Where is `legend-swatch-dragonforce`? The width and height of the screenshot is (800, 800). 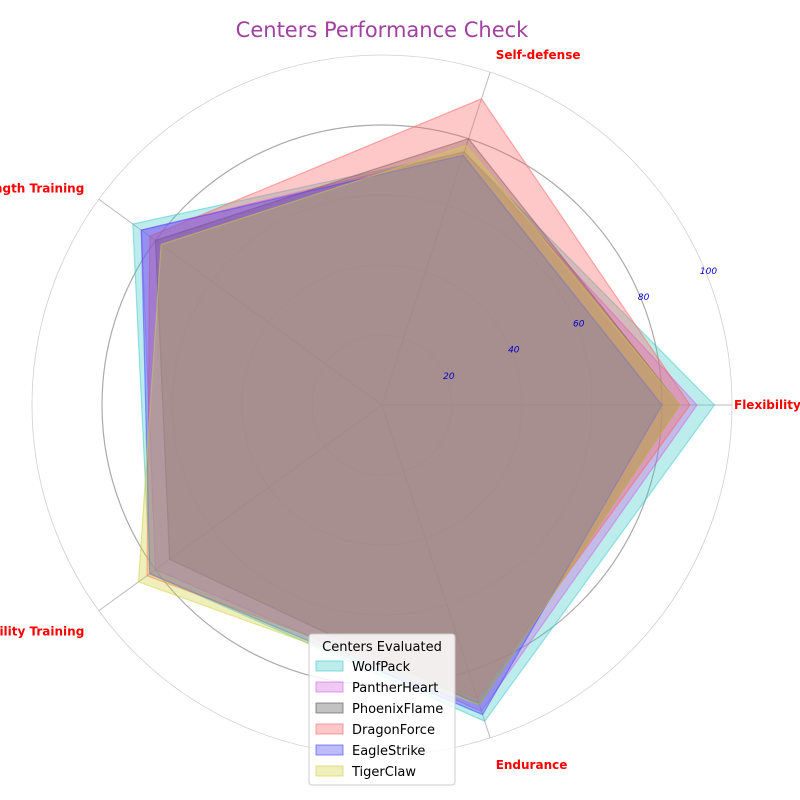 legend-swatch-dragonforce is located at coordinates (329, 729).